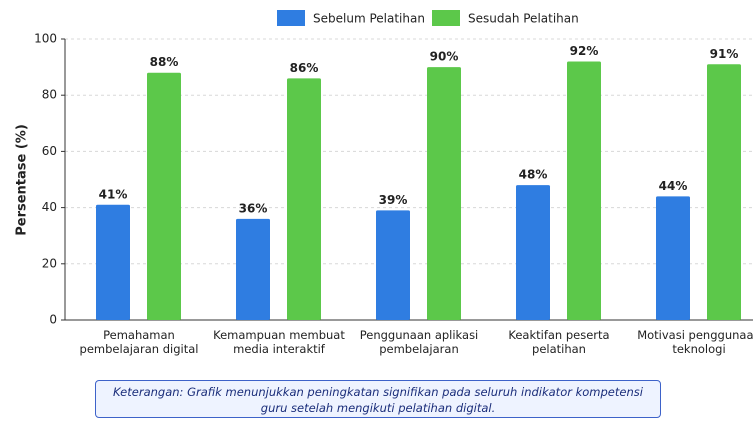  I want to click on data-label: 41%, so click(113, 194).